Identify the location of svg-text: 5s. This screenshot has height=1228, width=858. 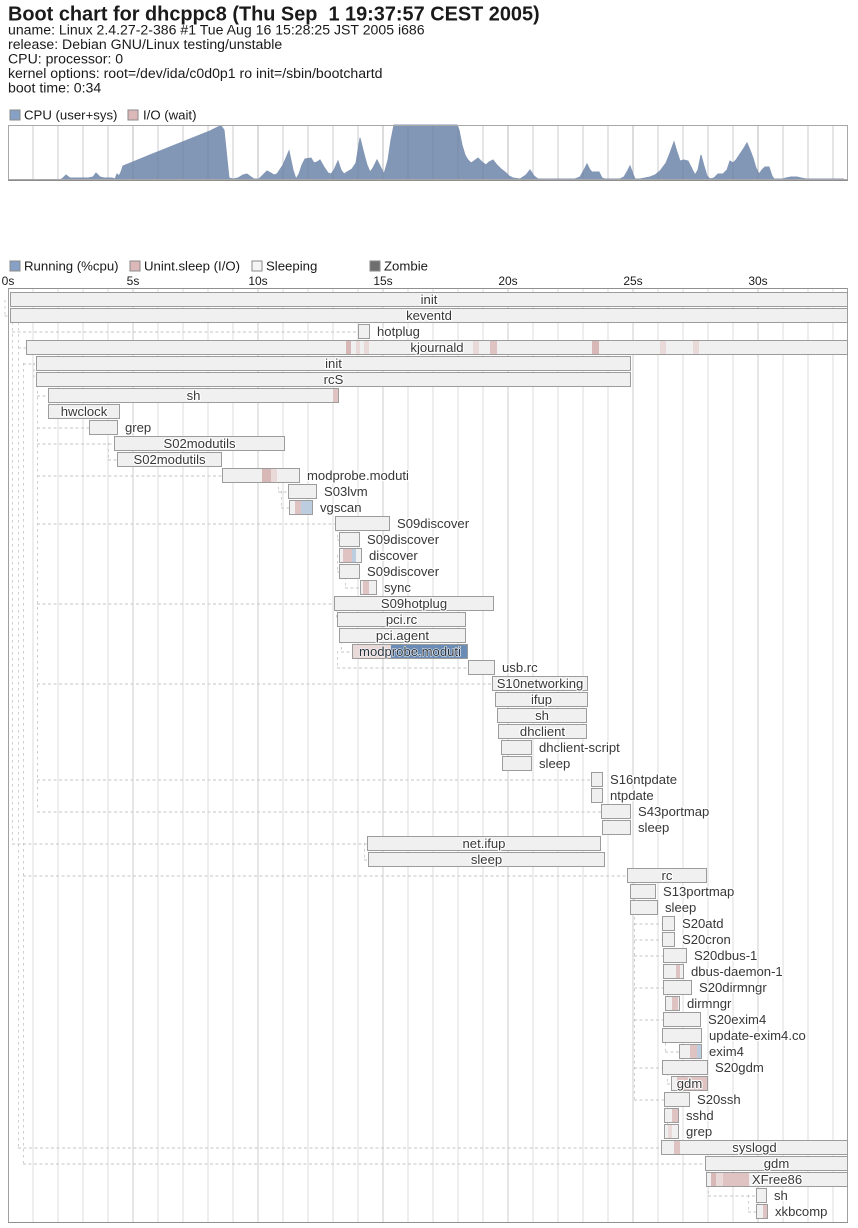
(133, 281).